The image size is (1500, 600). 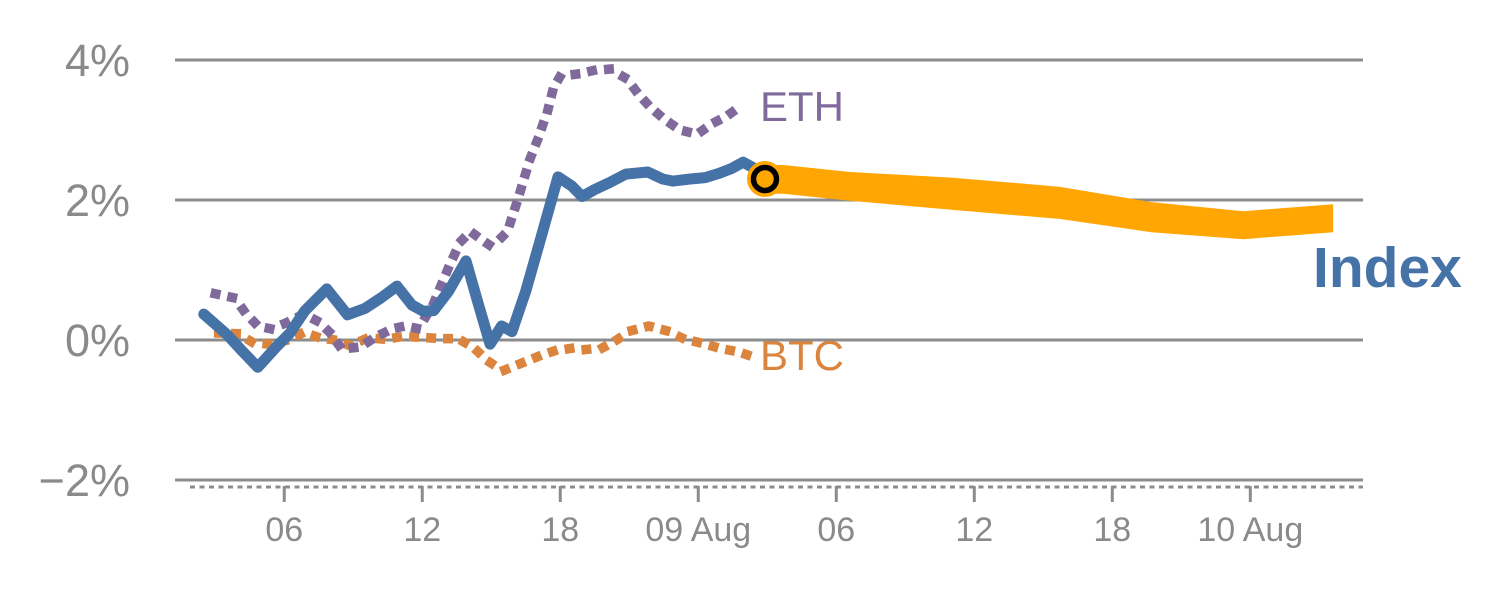 I want to click on y-axis-label: −2%, so click(x=84, y=480).